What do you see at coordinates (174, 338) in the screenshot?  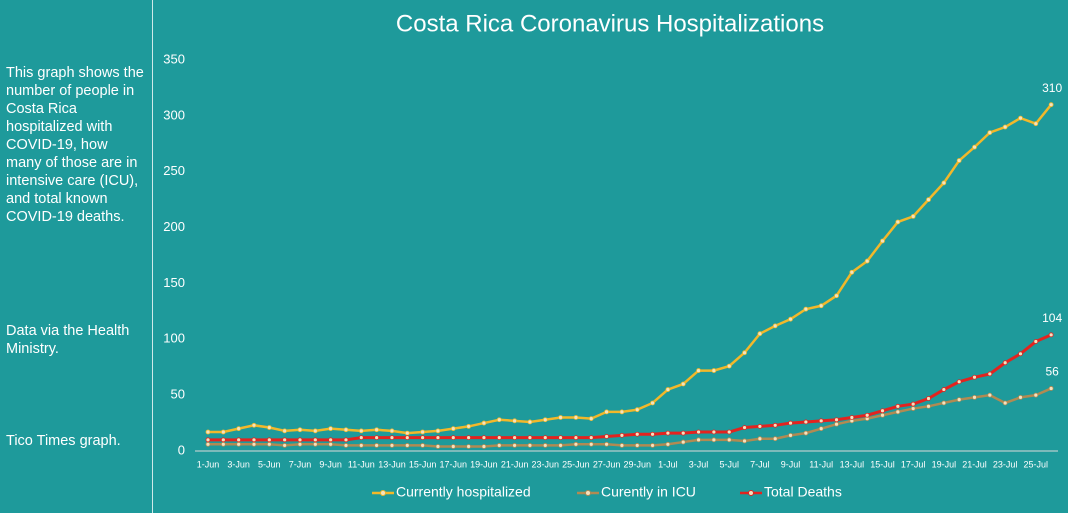 I see `y-tick-label: 100` at bounding box center [174, 338].